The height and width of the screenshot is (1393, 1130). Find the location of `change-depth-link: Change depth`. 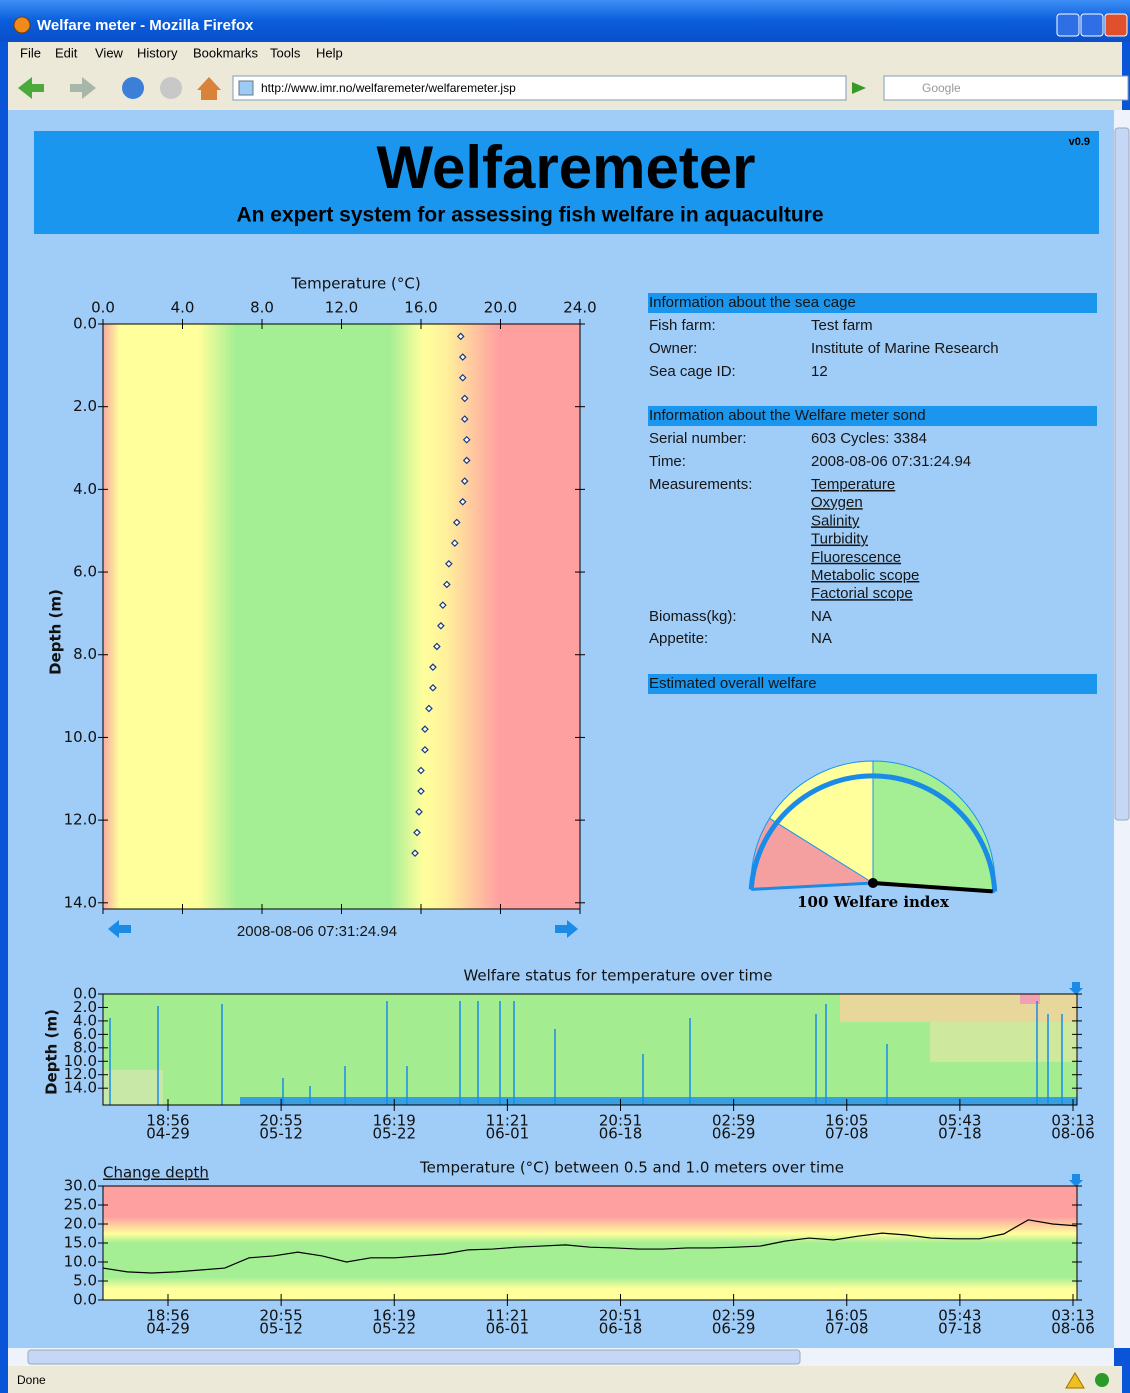

change-depth-link: Change depth is located at coordinates (156, 1173).